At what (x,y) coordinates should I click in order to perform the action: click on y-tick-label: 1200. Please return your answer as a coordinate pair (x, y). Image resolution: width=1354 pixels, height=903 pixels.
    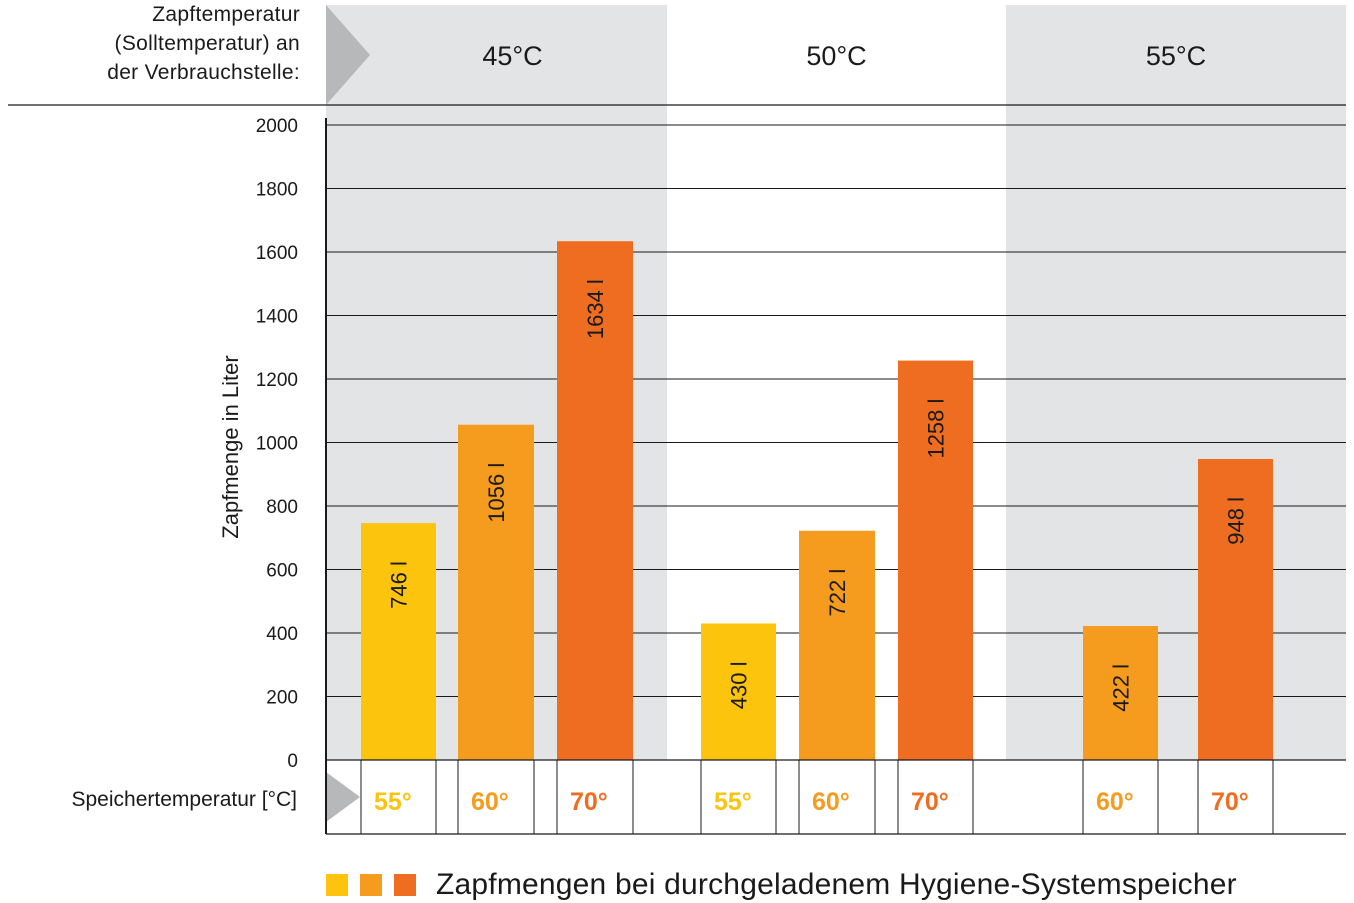
    Looking at the image, I should click on (277, 380).